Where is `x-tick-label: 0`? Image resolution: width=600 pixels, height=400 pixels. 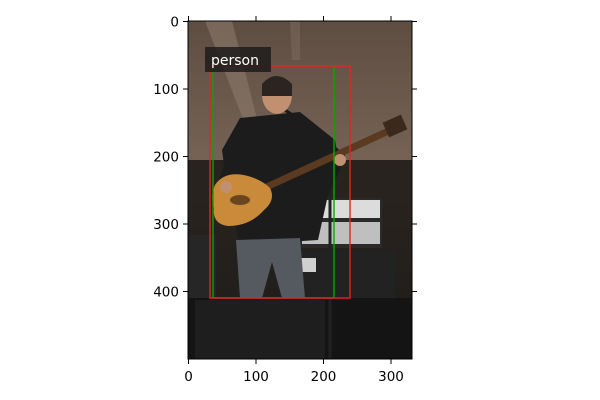
x-tick-label: 0 is located at coordinates (188, 377).